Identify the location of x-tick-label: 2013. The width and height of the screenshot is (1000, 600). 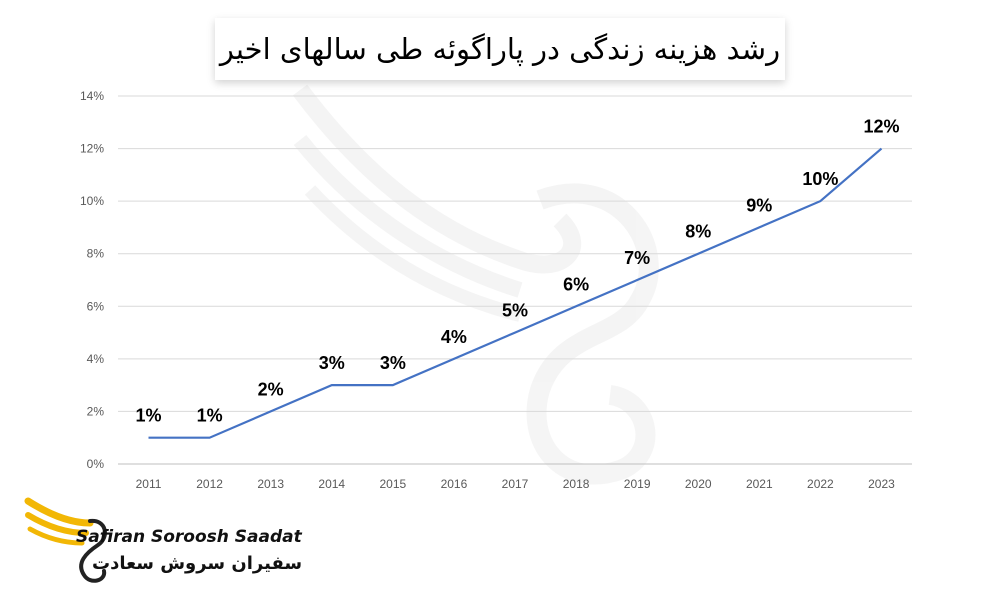
(270, 484).